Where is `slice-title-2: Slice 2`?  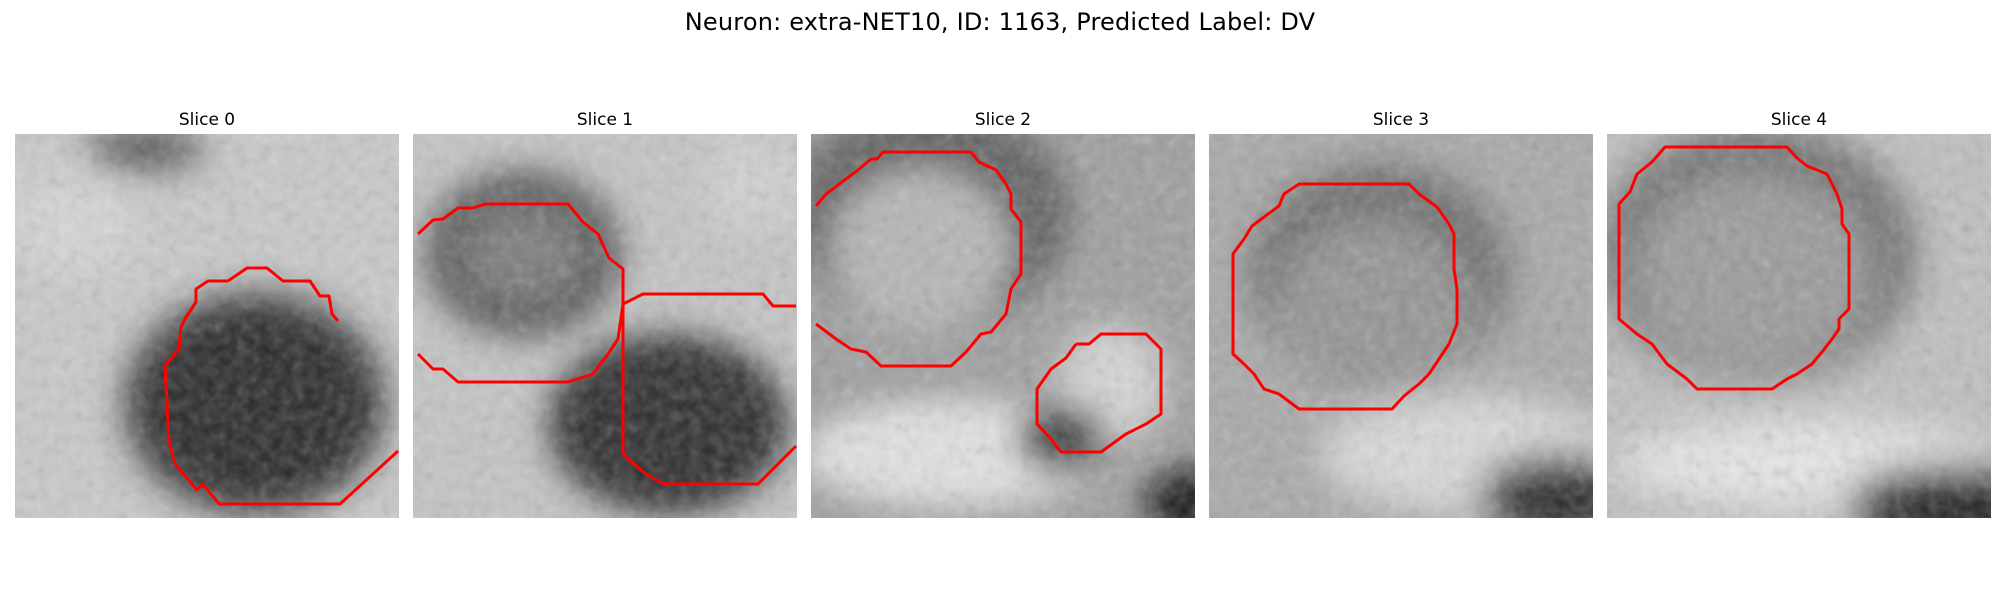
slice-title-2: Slice 2 is located at coordinates (1003, 120).